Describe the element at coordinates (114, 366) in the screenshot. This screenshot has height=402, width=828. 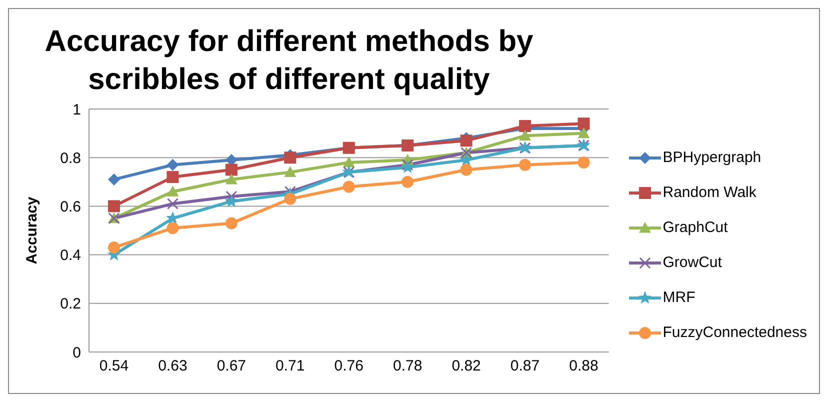
I see `x-tick-label: 0.54` at that location.